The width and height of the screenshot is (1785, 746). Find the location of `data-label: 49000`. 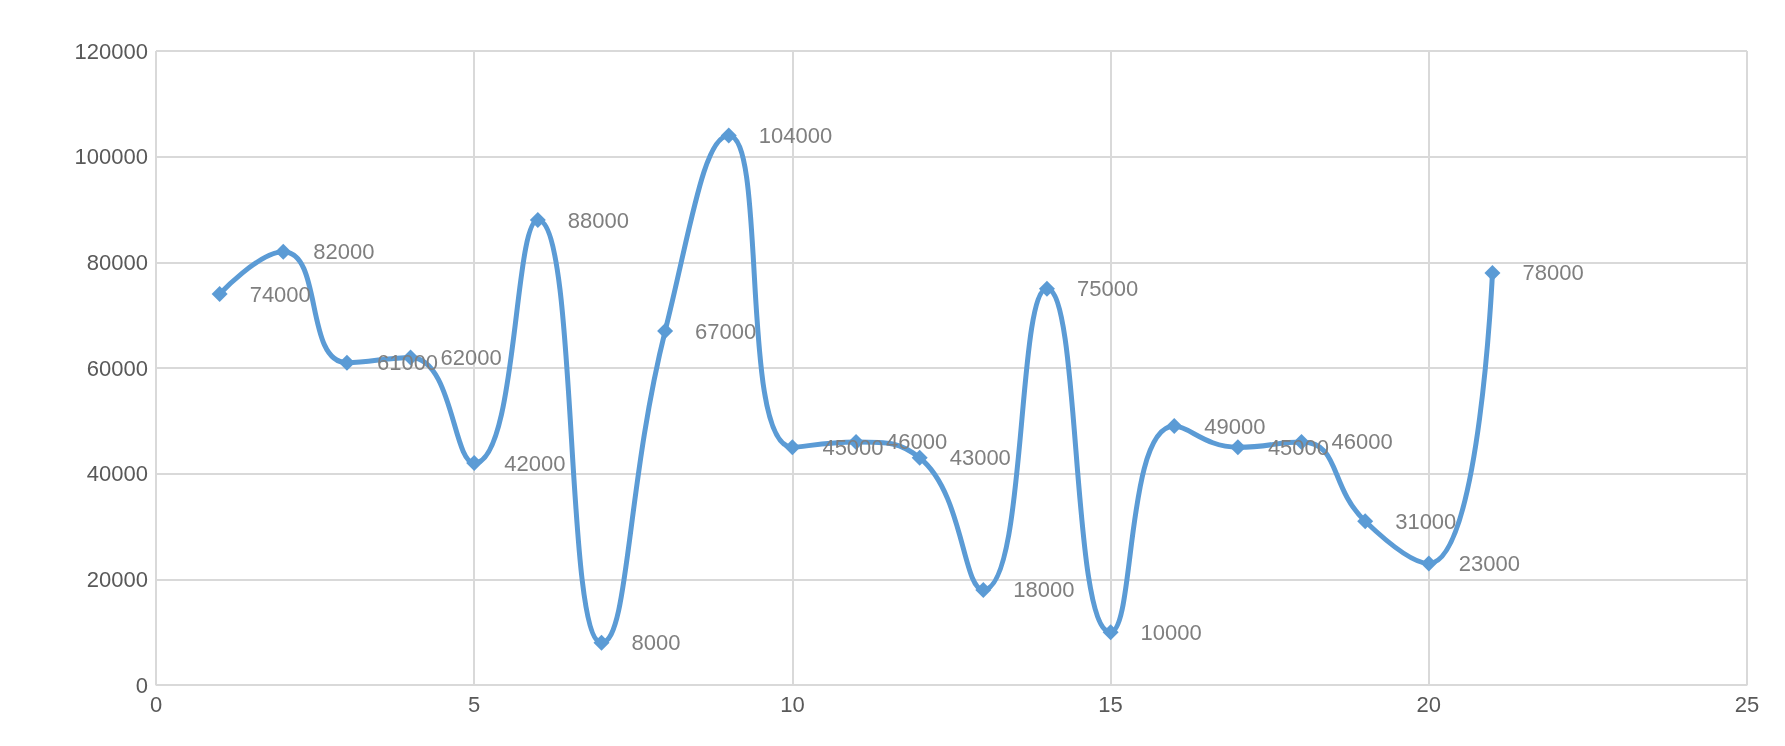

data-label: 49000 is located at coordinates (1235, 426).